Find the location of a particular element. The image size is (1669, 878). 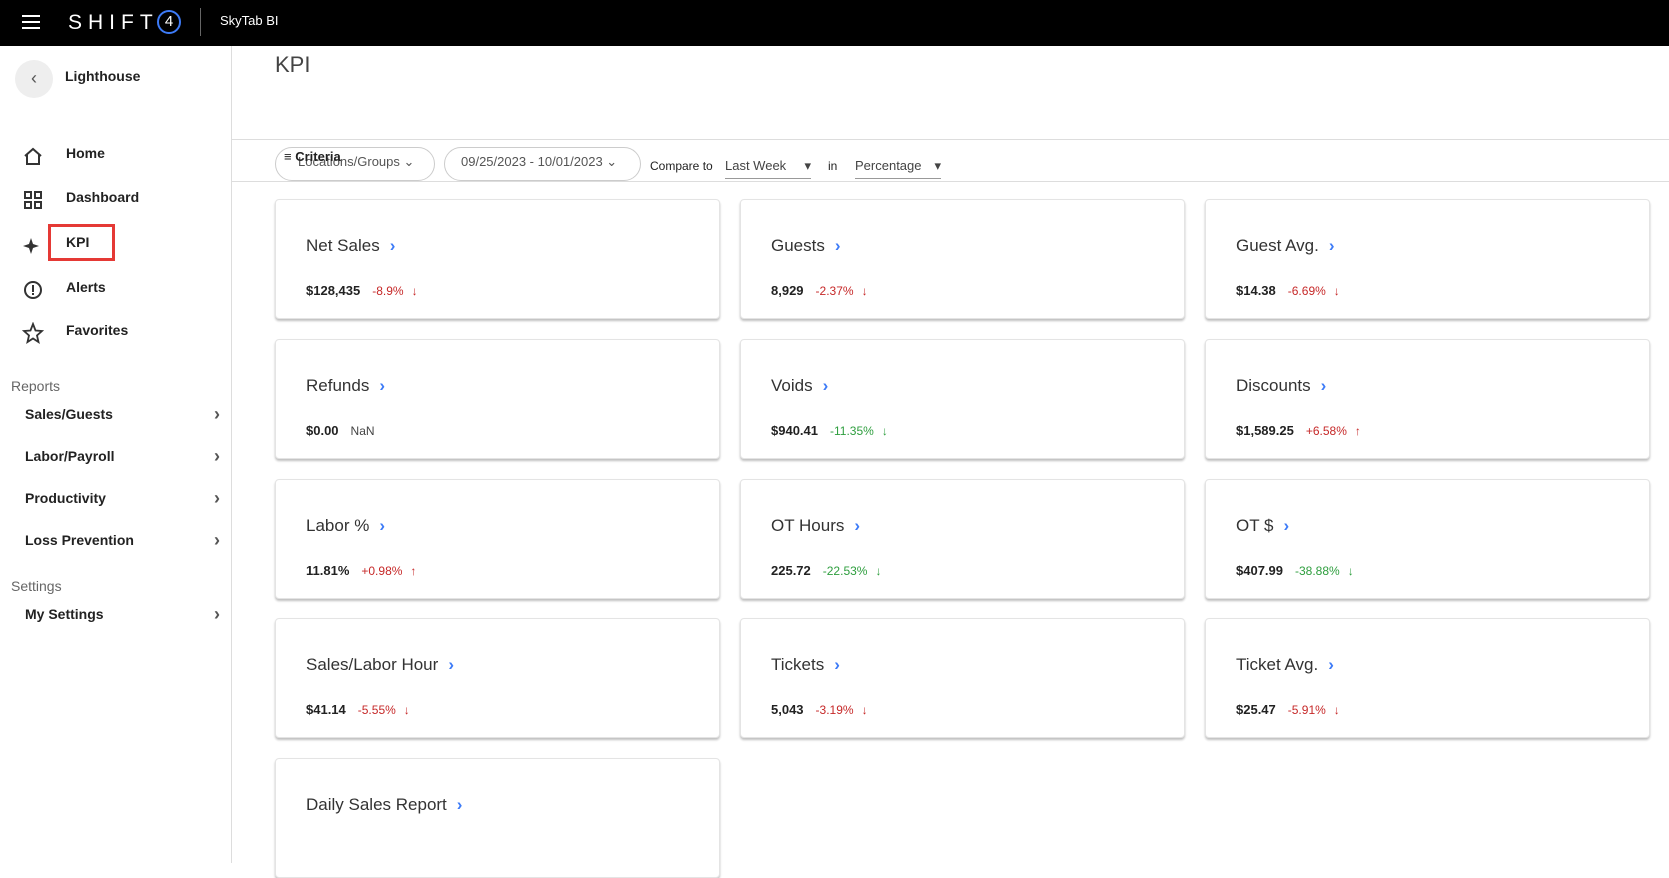

locations-filter: Locations/Groups ⌄ is located at coordinates (355, 164).